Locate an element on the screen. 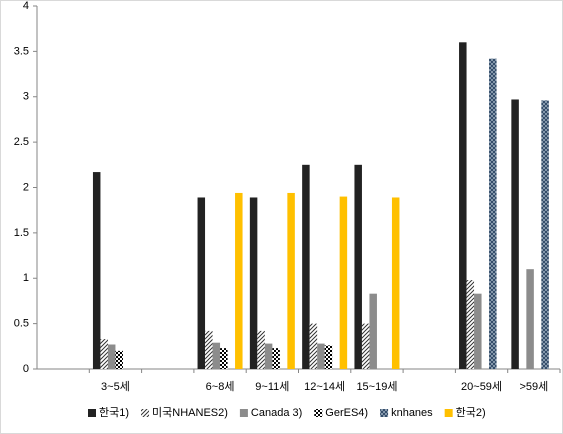 Image resolution: width=563 pixels, height=434 pixels. legend-label: knhanes is located at coordinates (412, 413).